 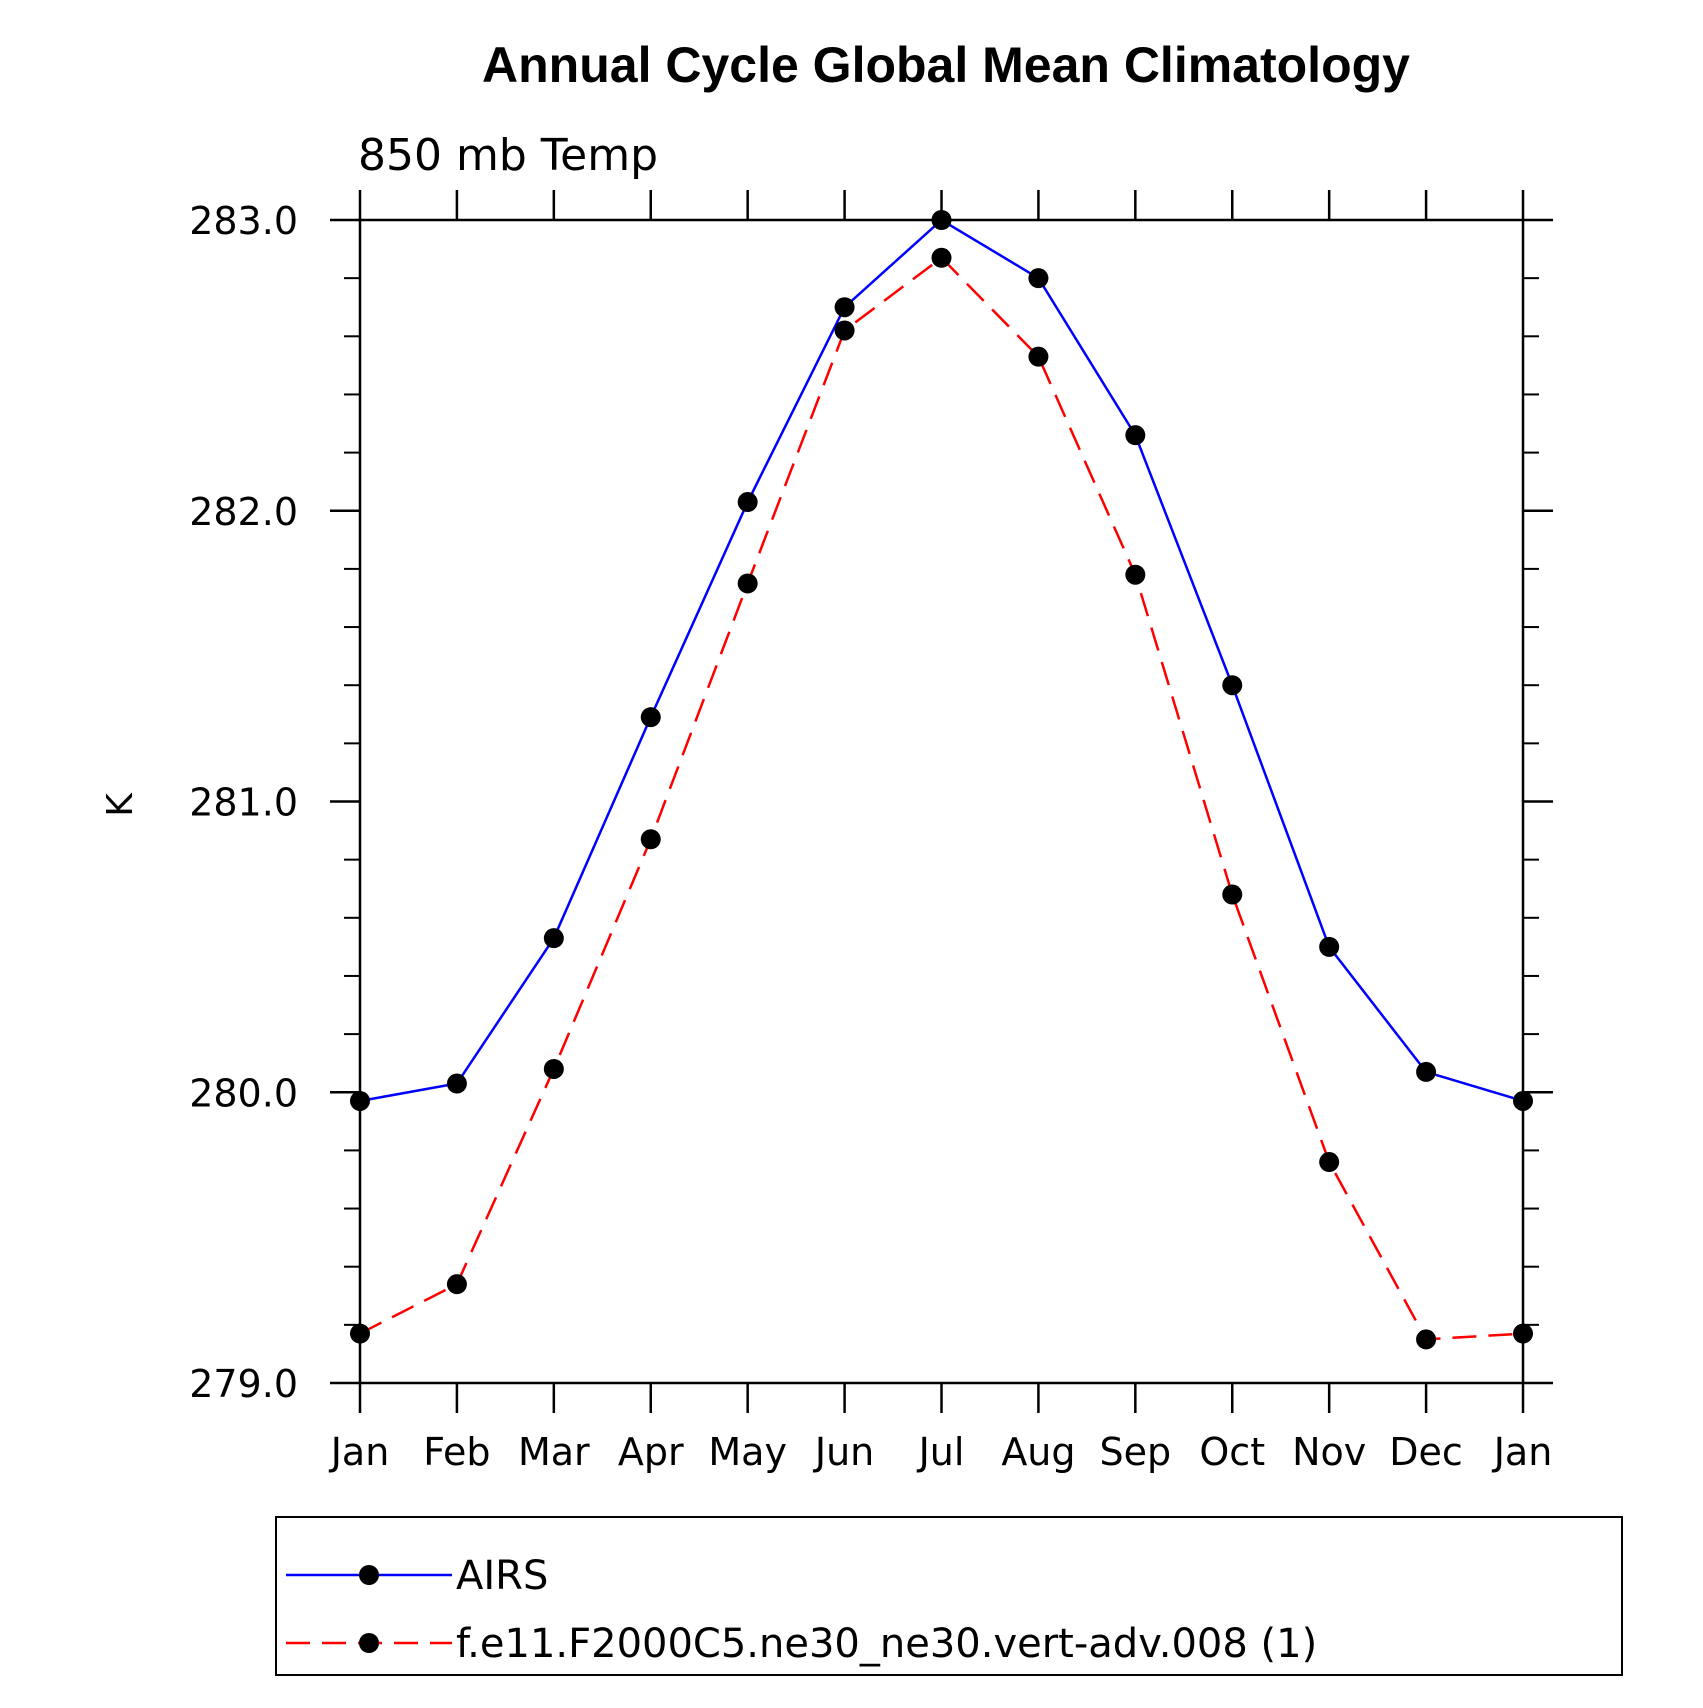 I want to click on chart-subtitle: 850 mb Temp, so click(x=508, y=155).